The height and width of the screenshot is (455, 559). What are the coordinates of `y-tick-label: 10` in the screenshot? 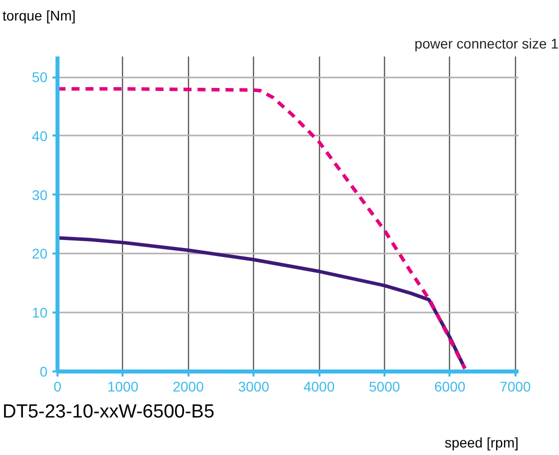 It's located at (40, 312).